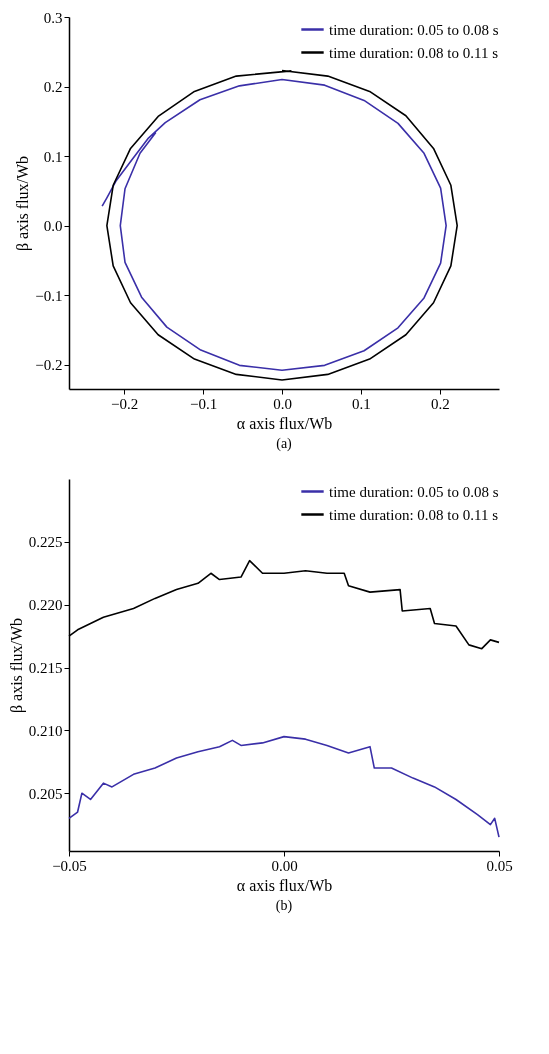 This screenshot has height=1054, width=549. What do you see at coordinates (45, 730) in the screenshot?
I see `y-tick-label: 0.210` at bounding box center [45, 730].